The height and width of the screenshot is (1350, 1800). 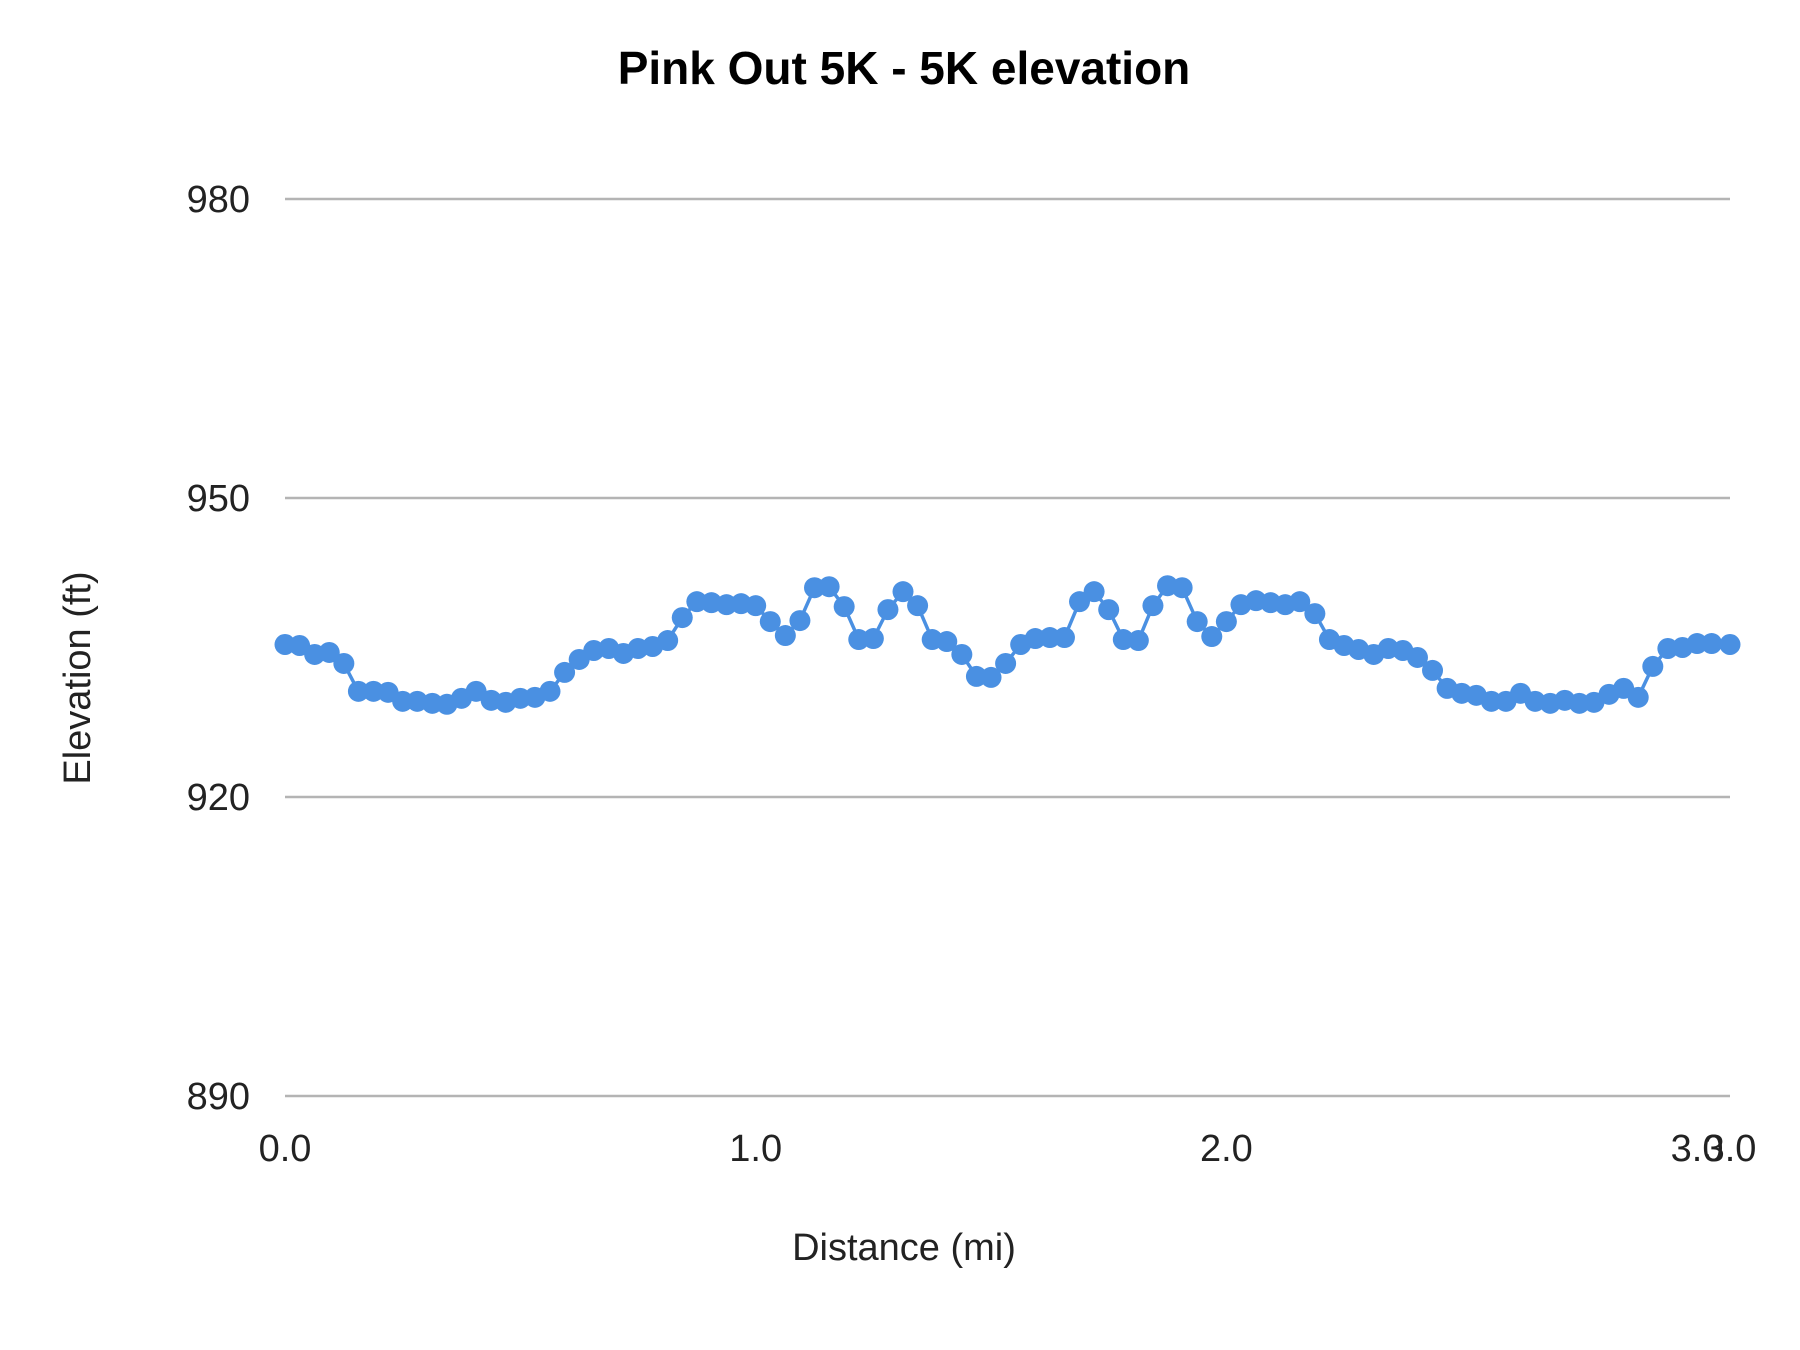 What do you see at coordinates (904, 68) in the screenshot?
I see `chart-title: Pink Out 5K - 5K elevation` at bounding box center [904, 68].